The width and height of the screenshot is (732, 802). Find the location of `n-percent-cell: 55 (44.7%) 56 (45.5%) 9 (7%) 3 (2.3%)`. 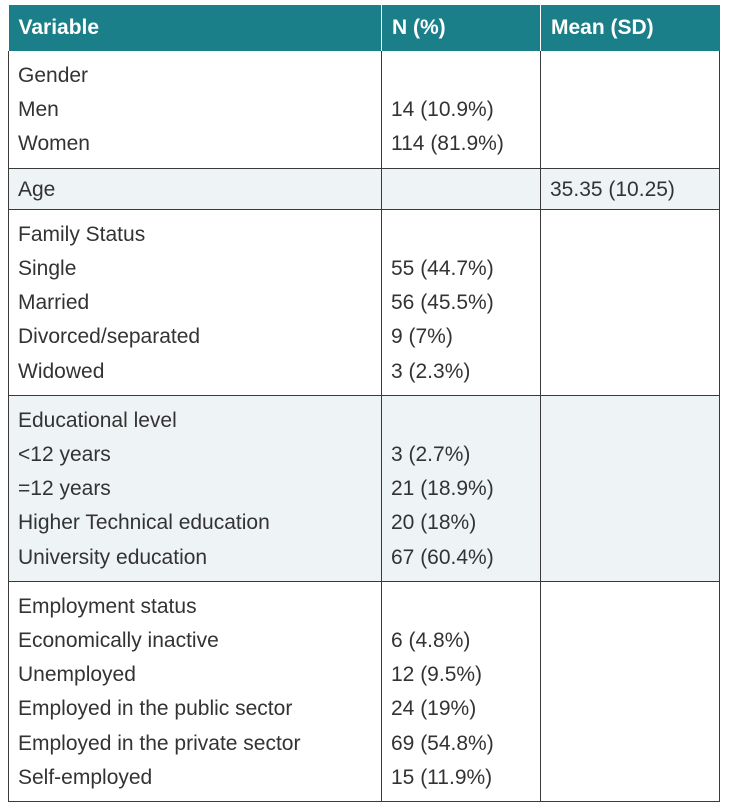

n-percent-cell: 55 (44.7%) 56 (45.5%) 9 (7%) 3 (2.3%) is located at coordinates (461, 302).